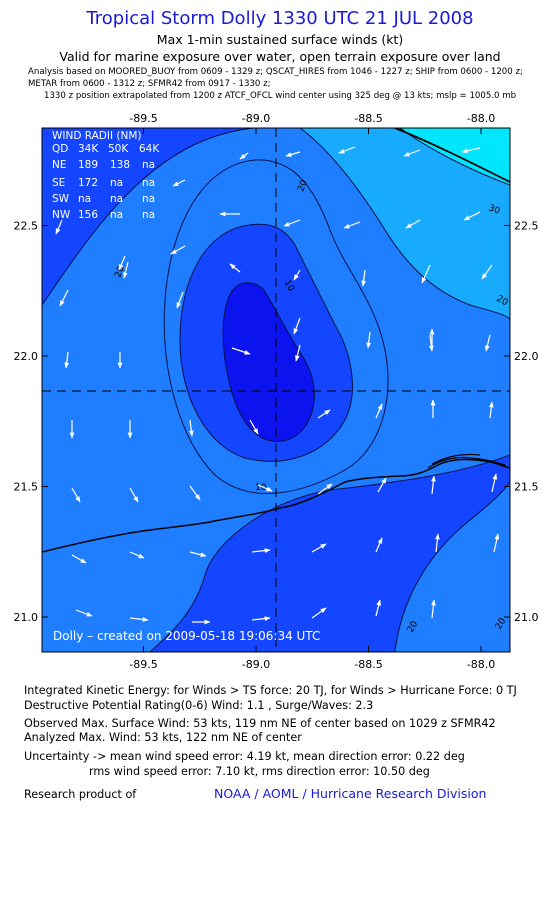 Image resolution: width=560 pixels, height=915 pixels. What do you see at coordinates (526, 617) in the screenshot?
I see `lat-label-right: 21.0` at bounding box center [526, 617].